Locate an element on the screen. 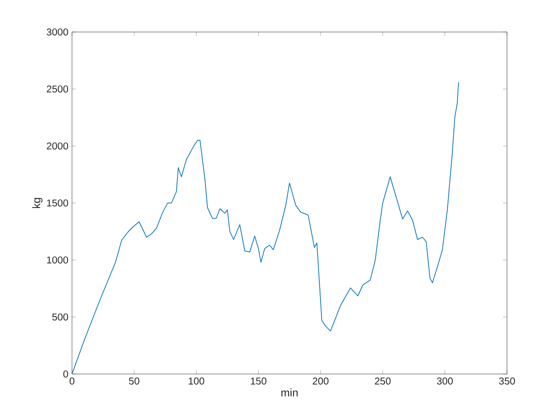 The width and height of the screenshot is (560, 420). y-tick-label: 2000 is located at coordinates (57, 146).